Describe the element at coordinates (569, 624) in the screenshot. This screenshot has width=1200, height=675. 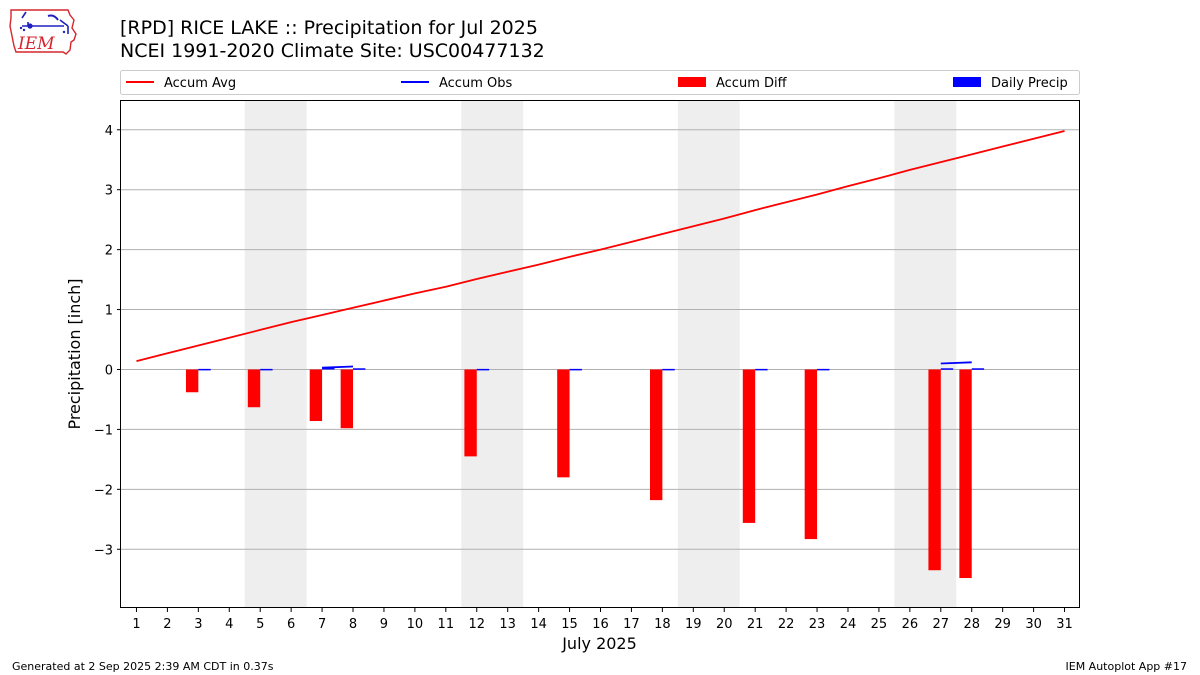
I see `x-tick-label: 15` at that location.